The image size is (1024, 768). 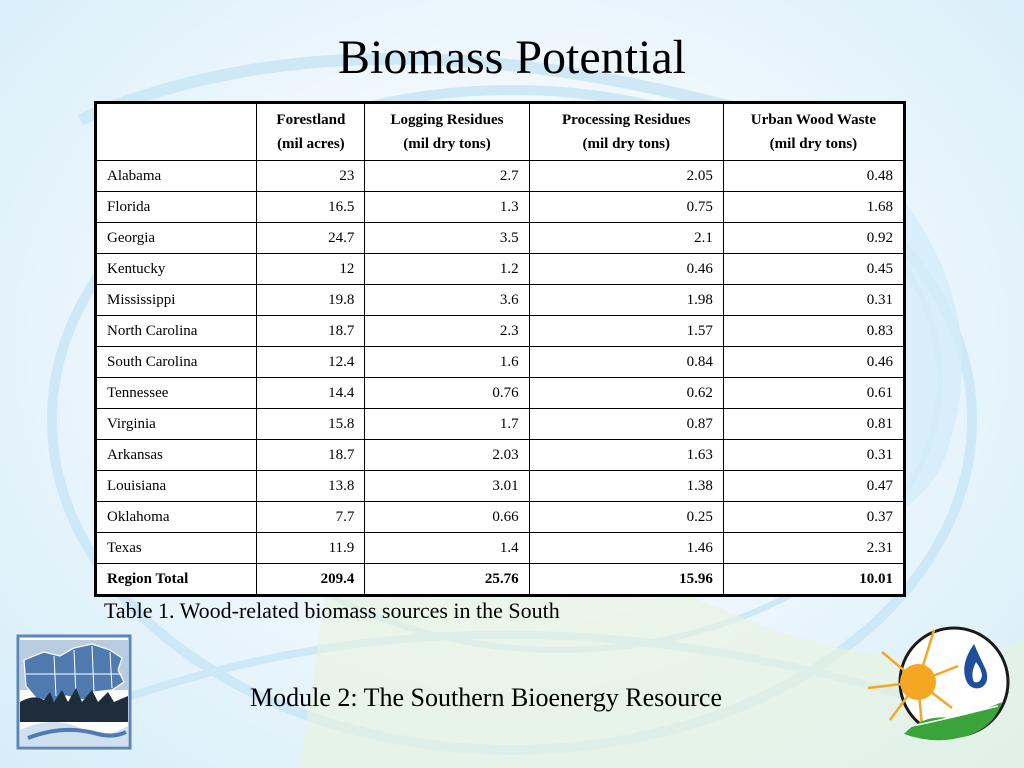 I want to click on processing-residues-cell: 0.75, so click(x=626, y=207).